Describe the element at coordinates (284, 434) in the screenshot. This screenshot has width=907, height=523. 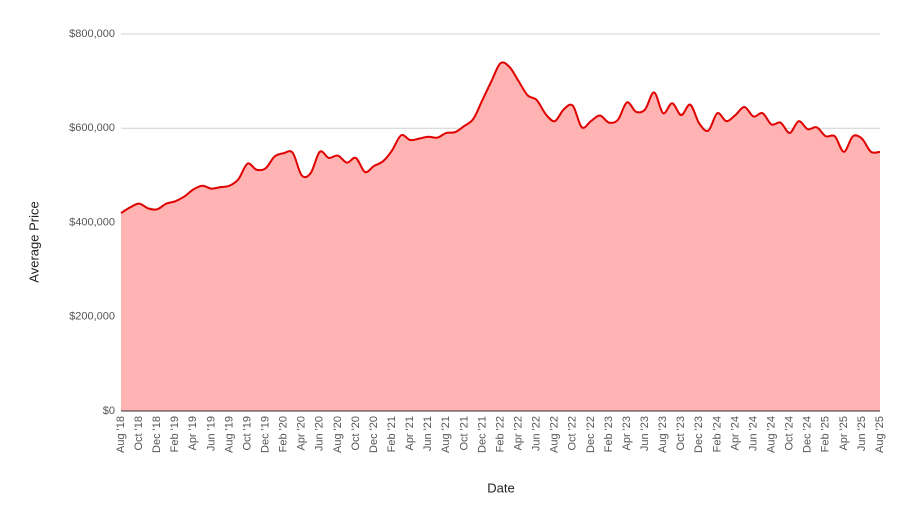
I see `x-tick-label: Feb '20` at that location.